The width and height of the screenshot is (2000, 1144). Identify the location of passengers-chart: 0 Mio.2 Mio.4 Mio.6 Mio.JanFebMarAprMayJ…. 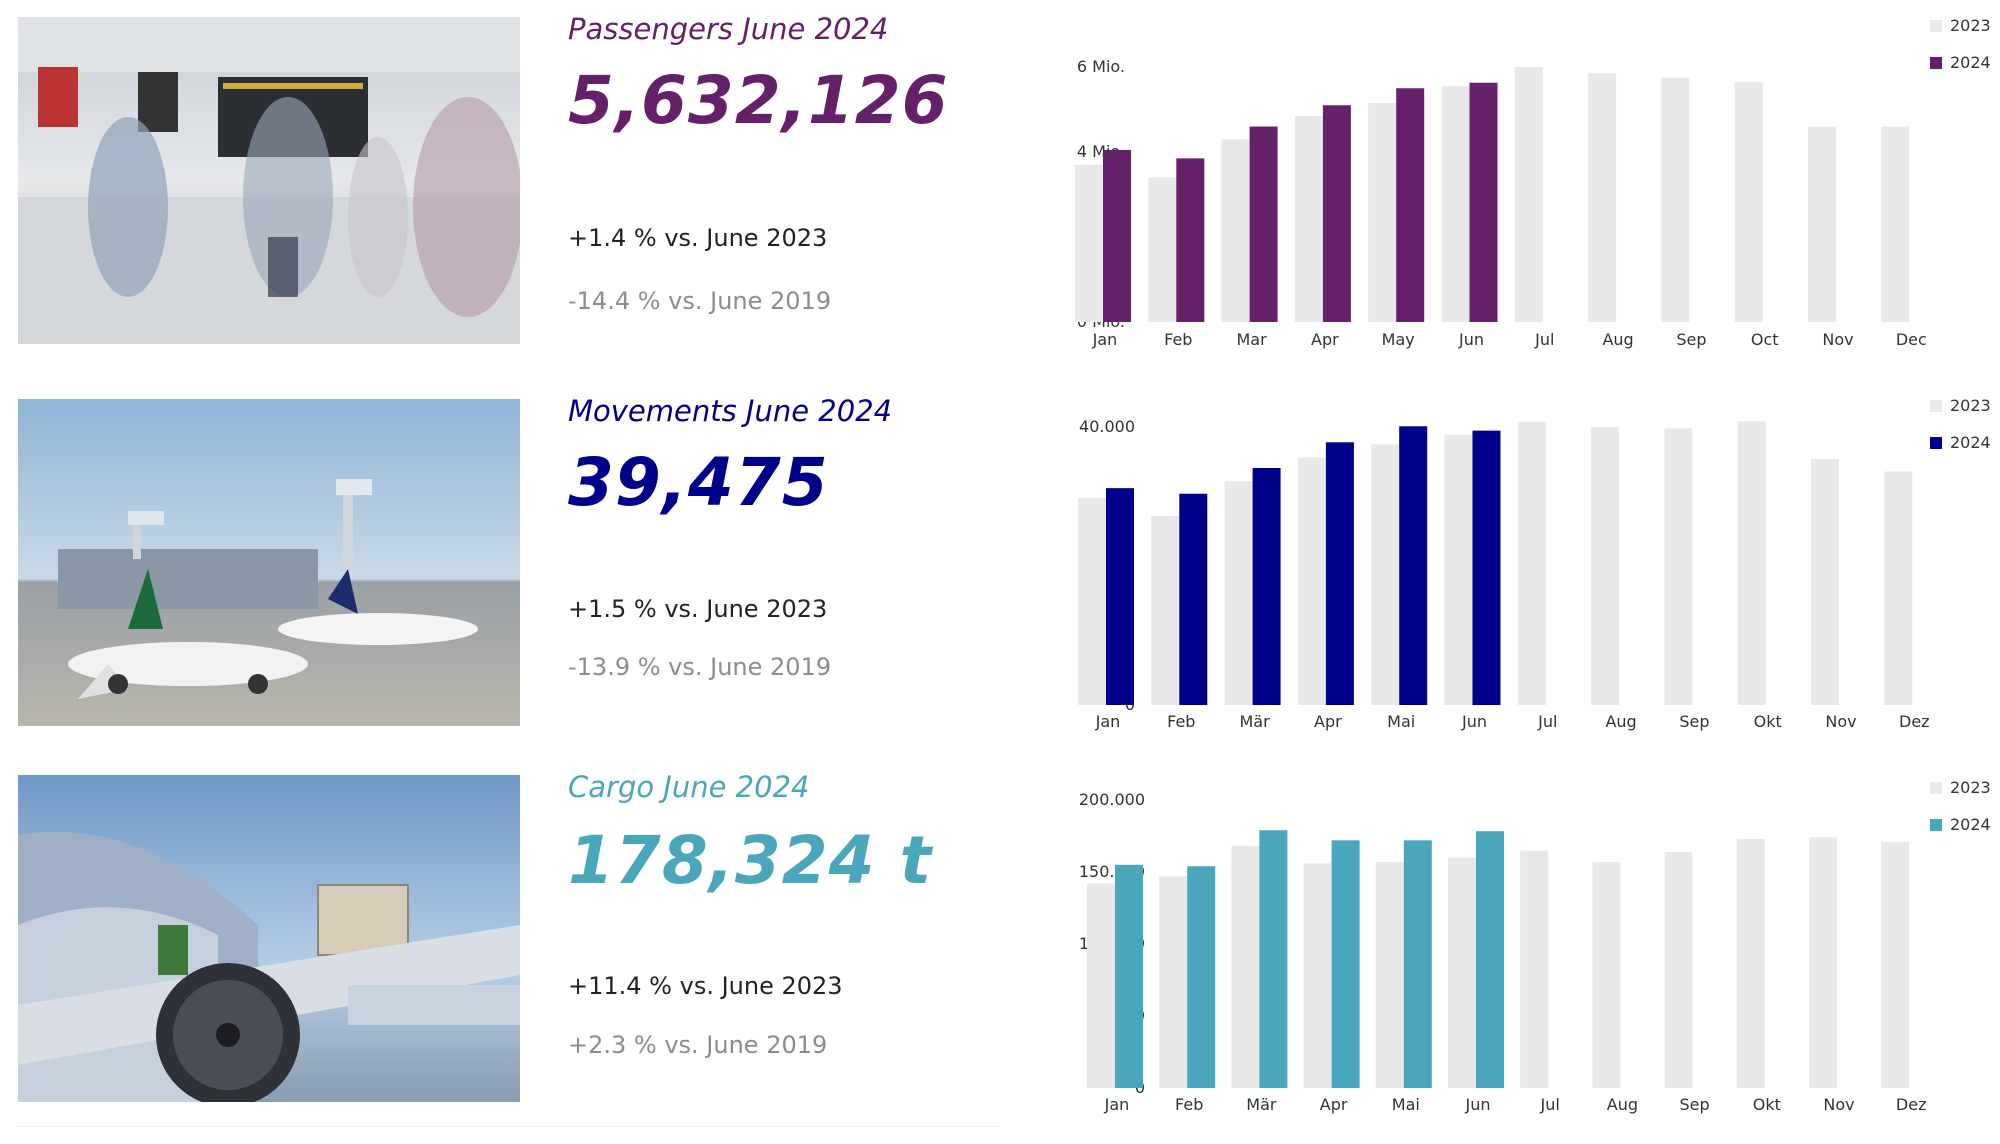
(1533, 182).